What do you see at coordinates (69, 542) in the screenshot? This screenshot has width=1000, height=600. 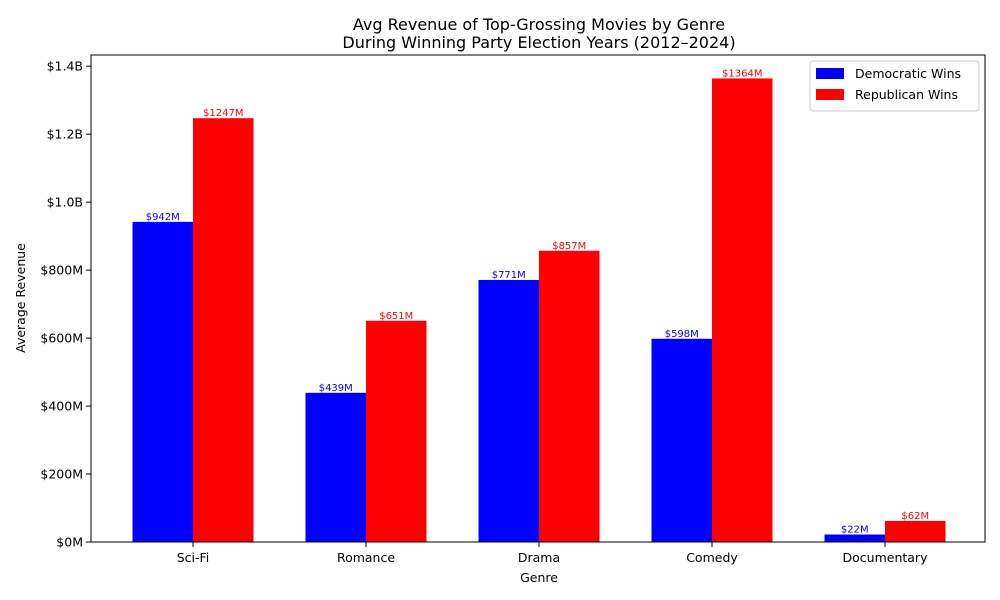 I see `y-tick-label-0: $0M` at bounding box center [69, 542].